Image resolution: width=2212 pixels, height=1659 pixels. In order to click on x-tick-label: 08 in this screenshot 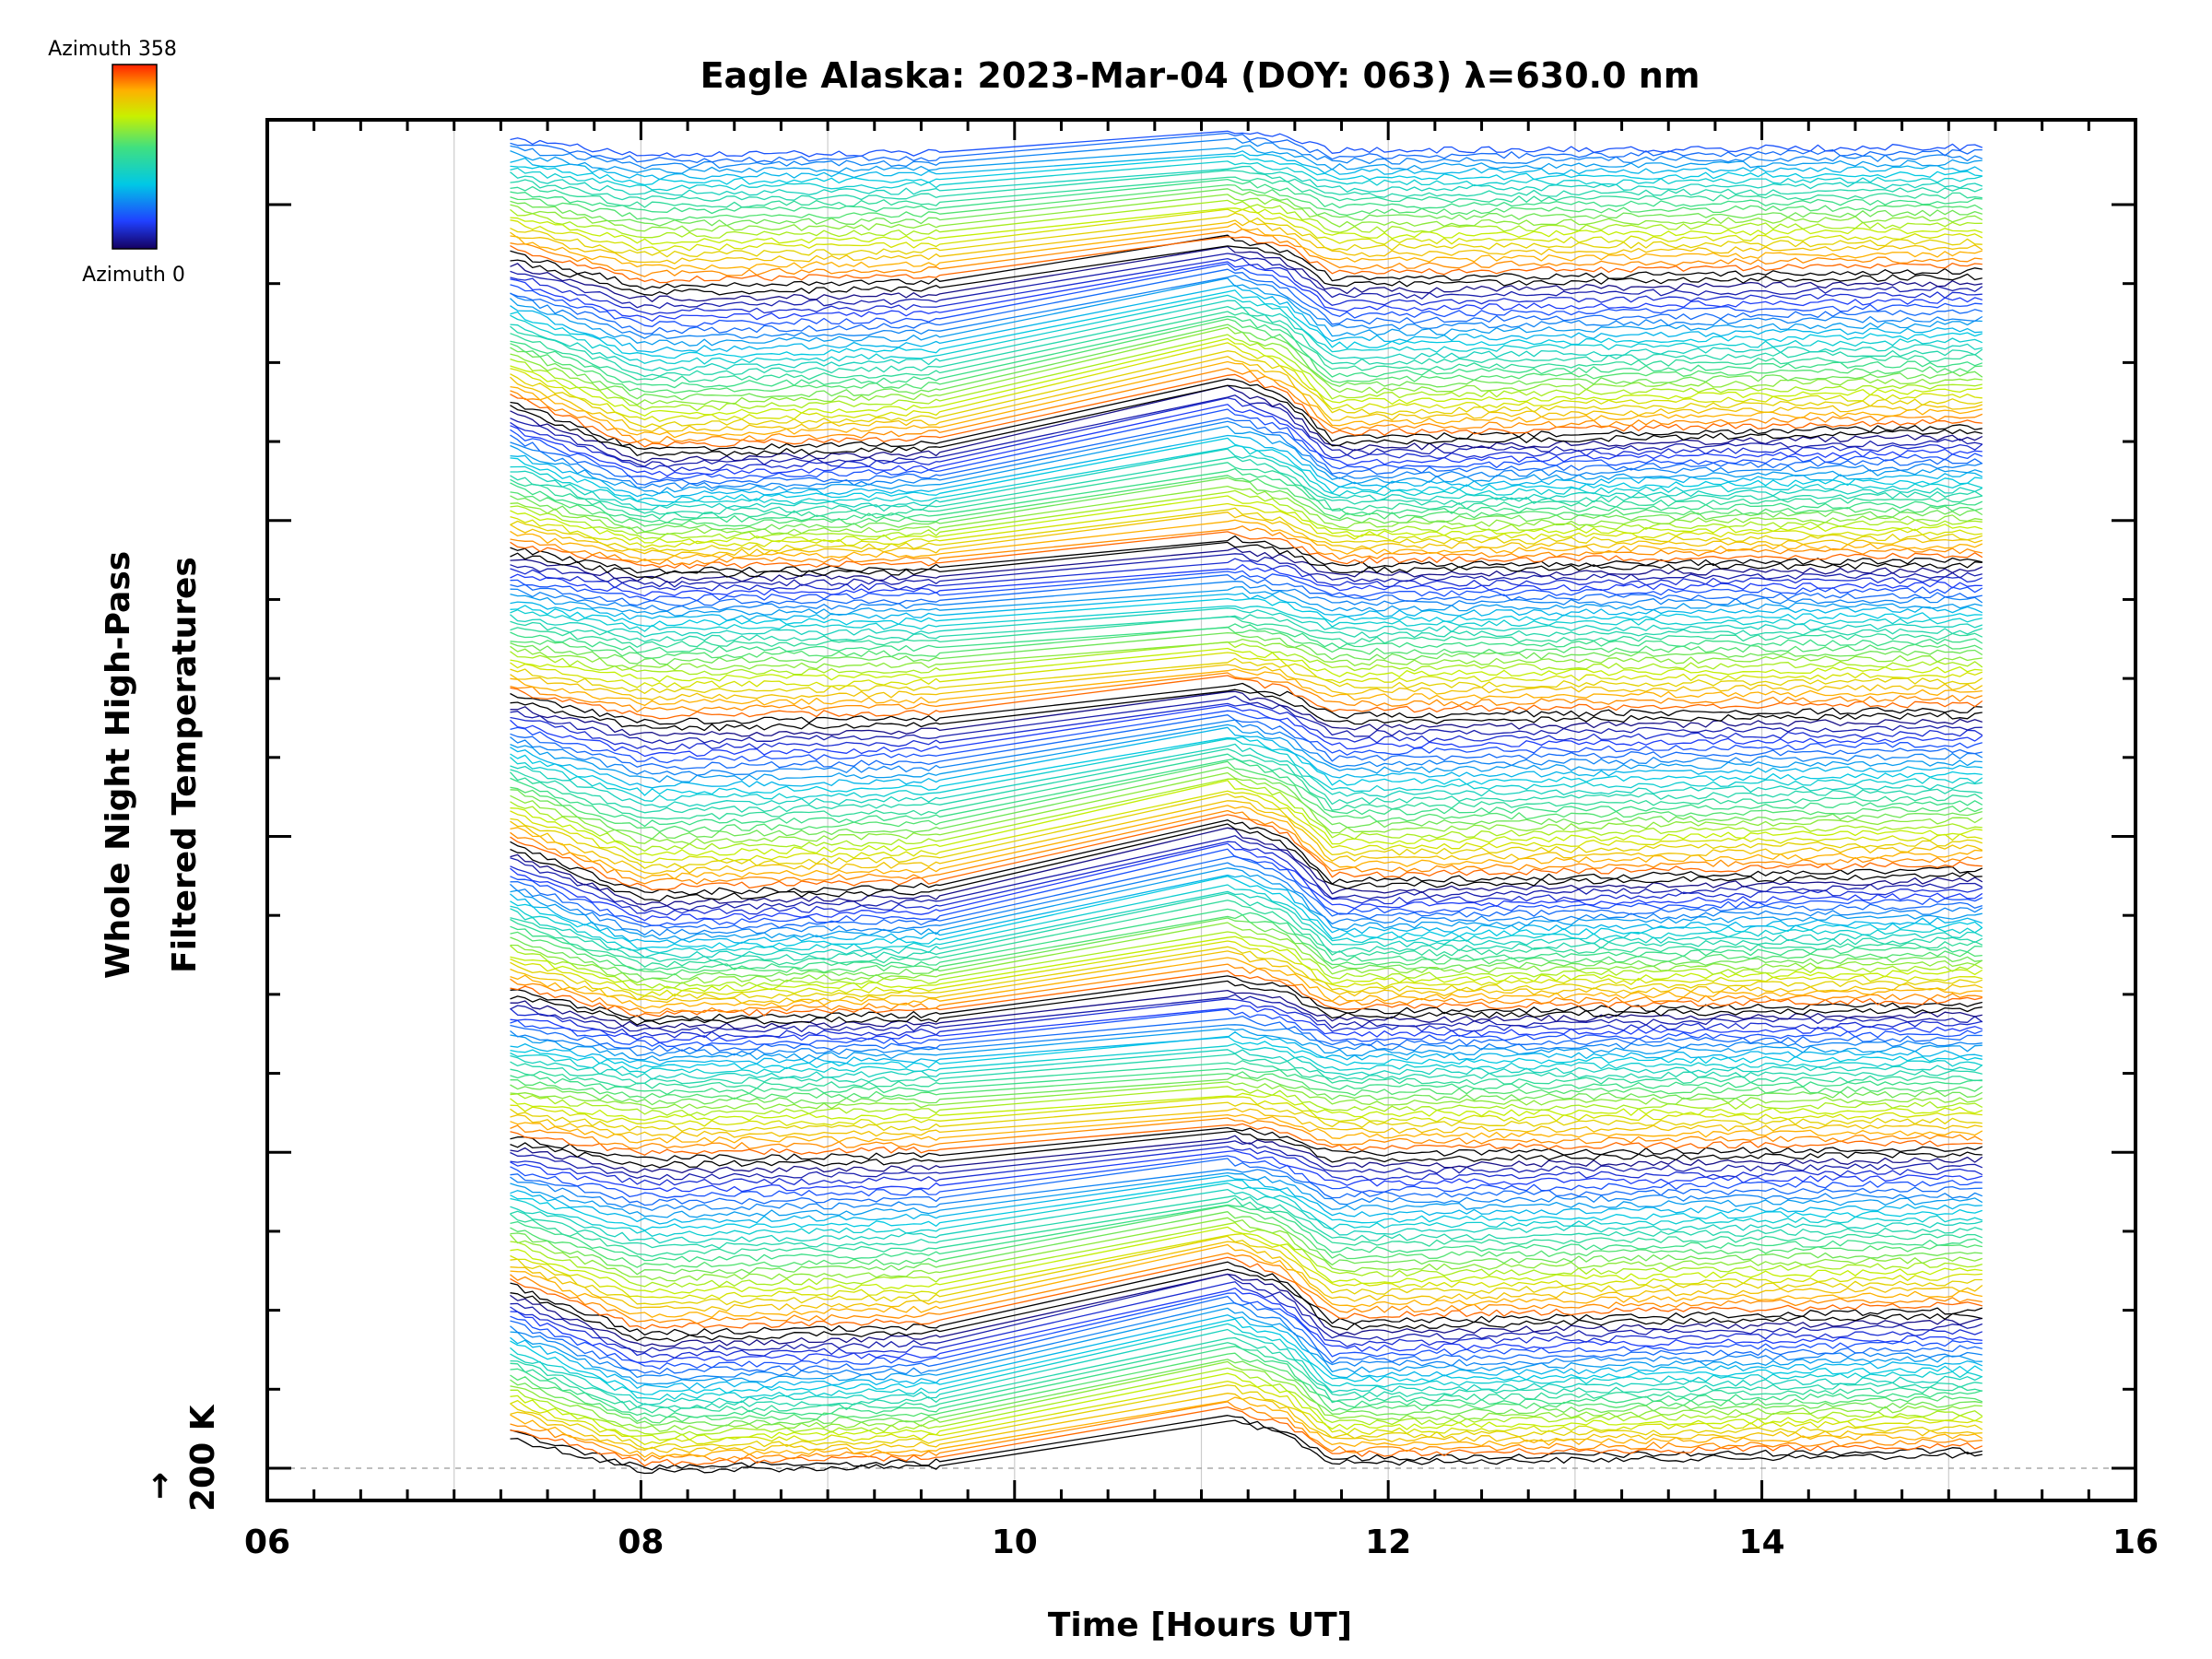, I will do `click(641, 1542)`.